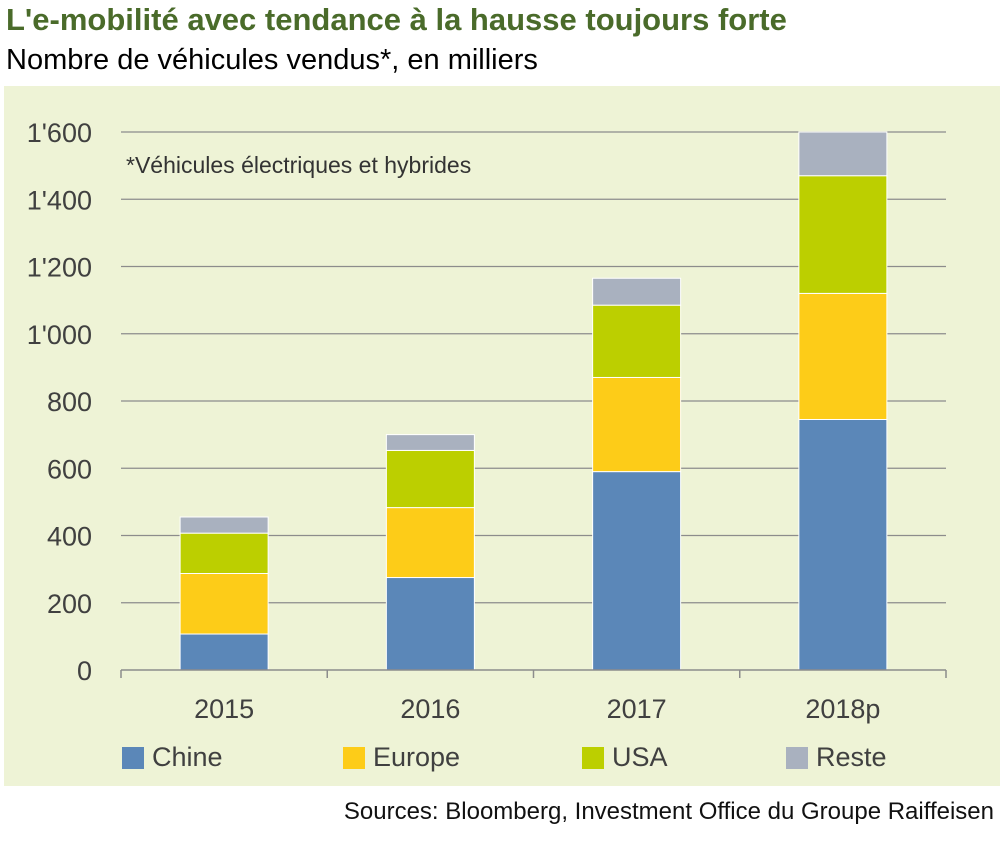 This screenshot has width=1000, height=841. What do you see at coordinates (84, 671) in the screenshot?
I see `y-tick-label: 0` at bounding box center [84, 671].